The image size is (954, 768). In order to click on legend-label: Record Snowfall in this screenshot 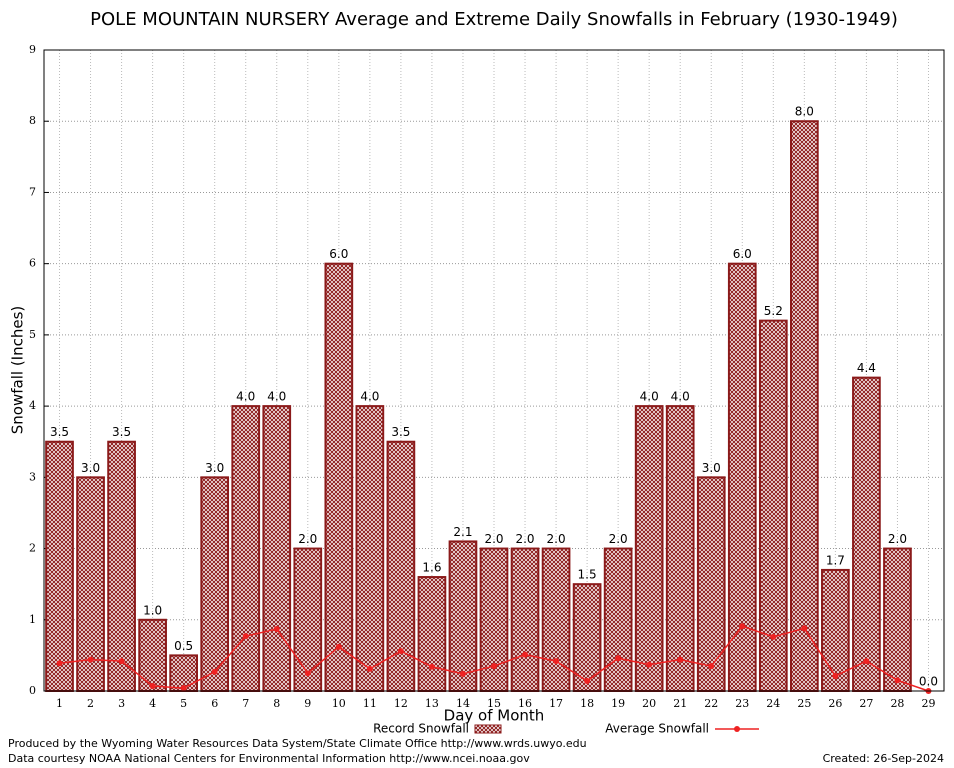, I will do `click(421, 729)`.